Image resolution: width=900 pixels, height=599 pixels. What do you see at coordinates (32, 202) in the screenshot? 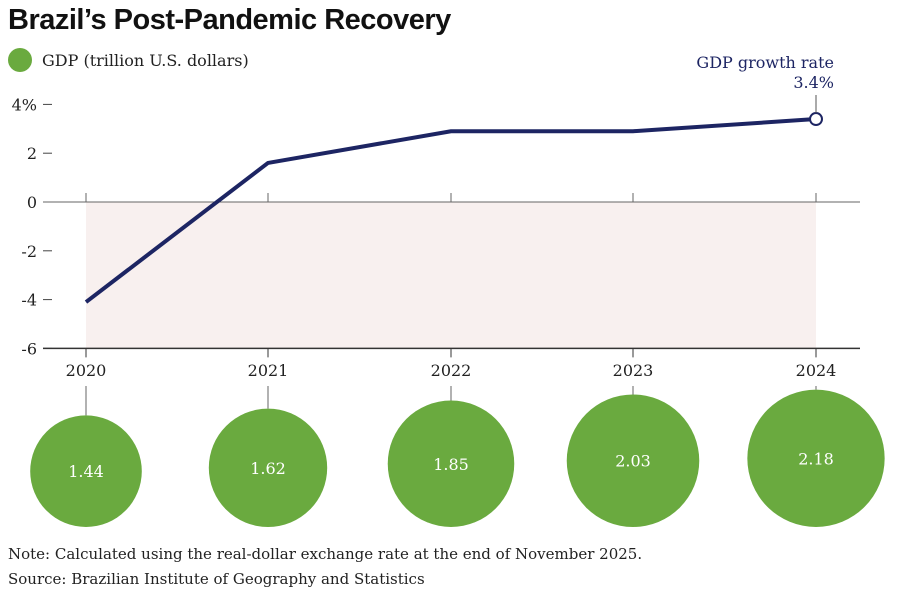
I see `y-tick-label: 0` at bounding box center [32, 202].